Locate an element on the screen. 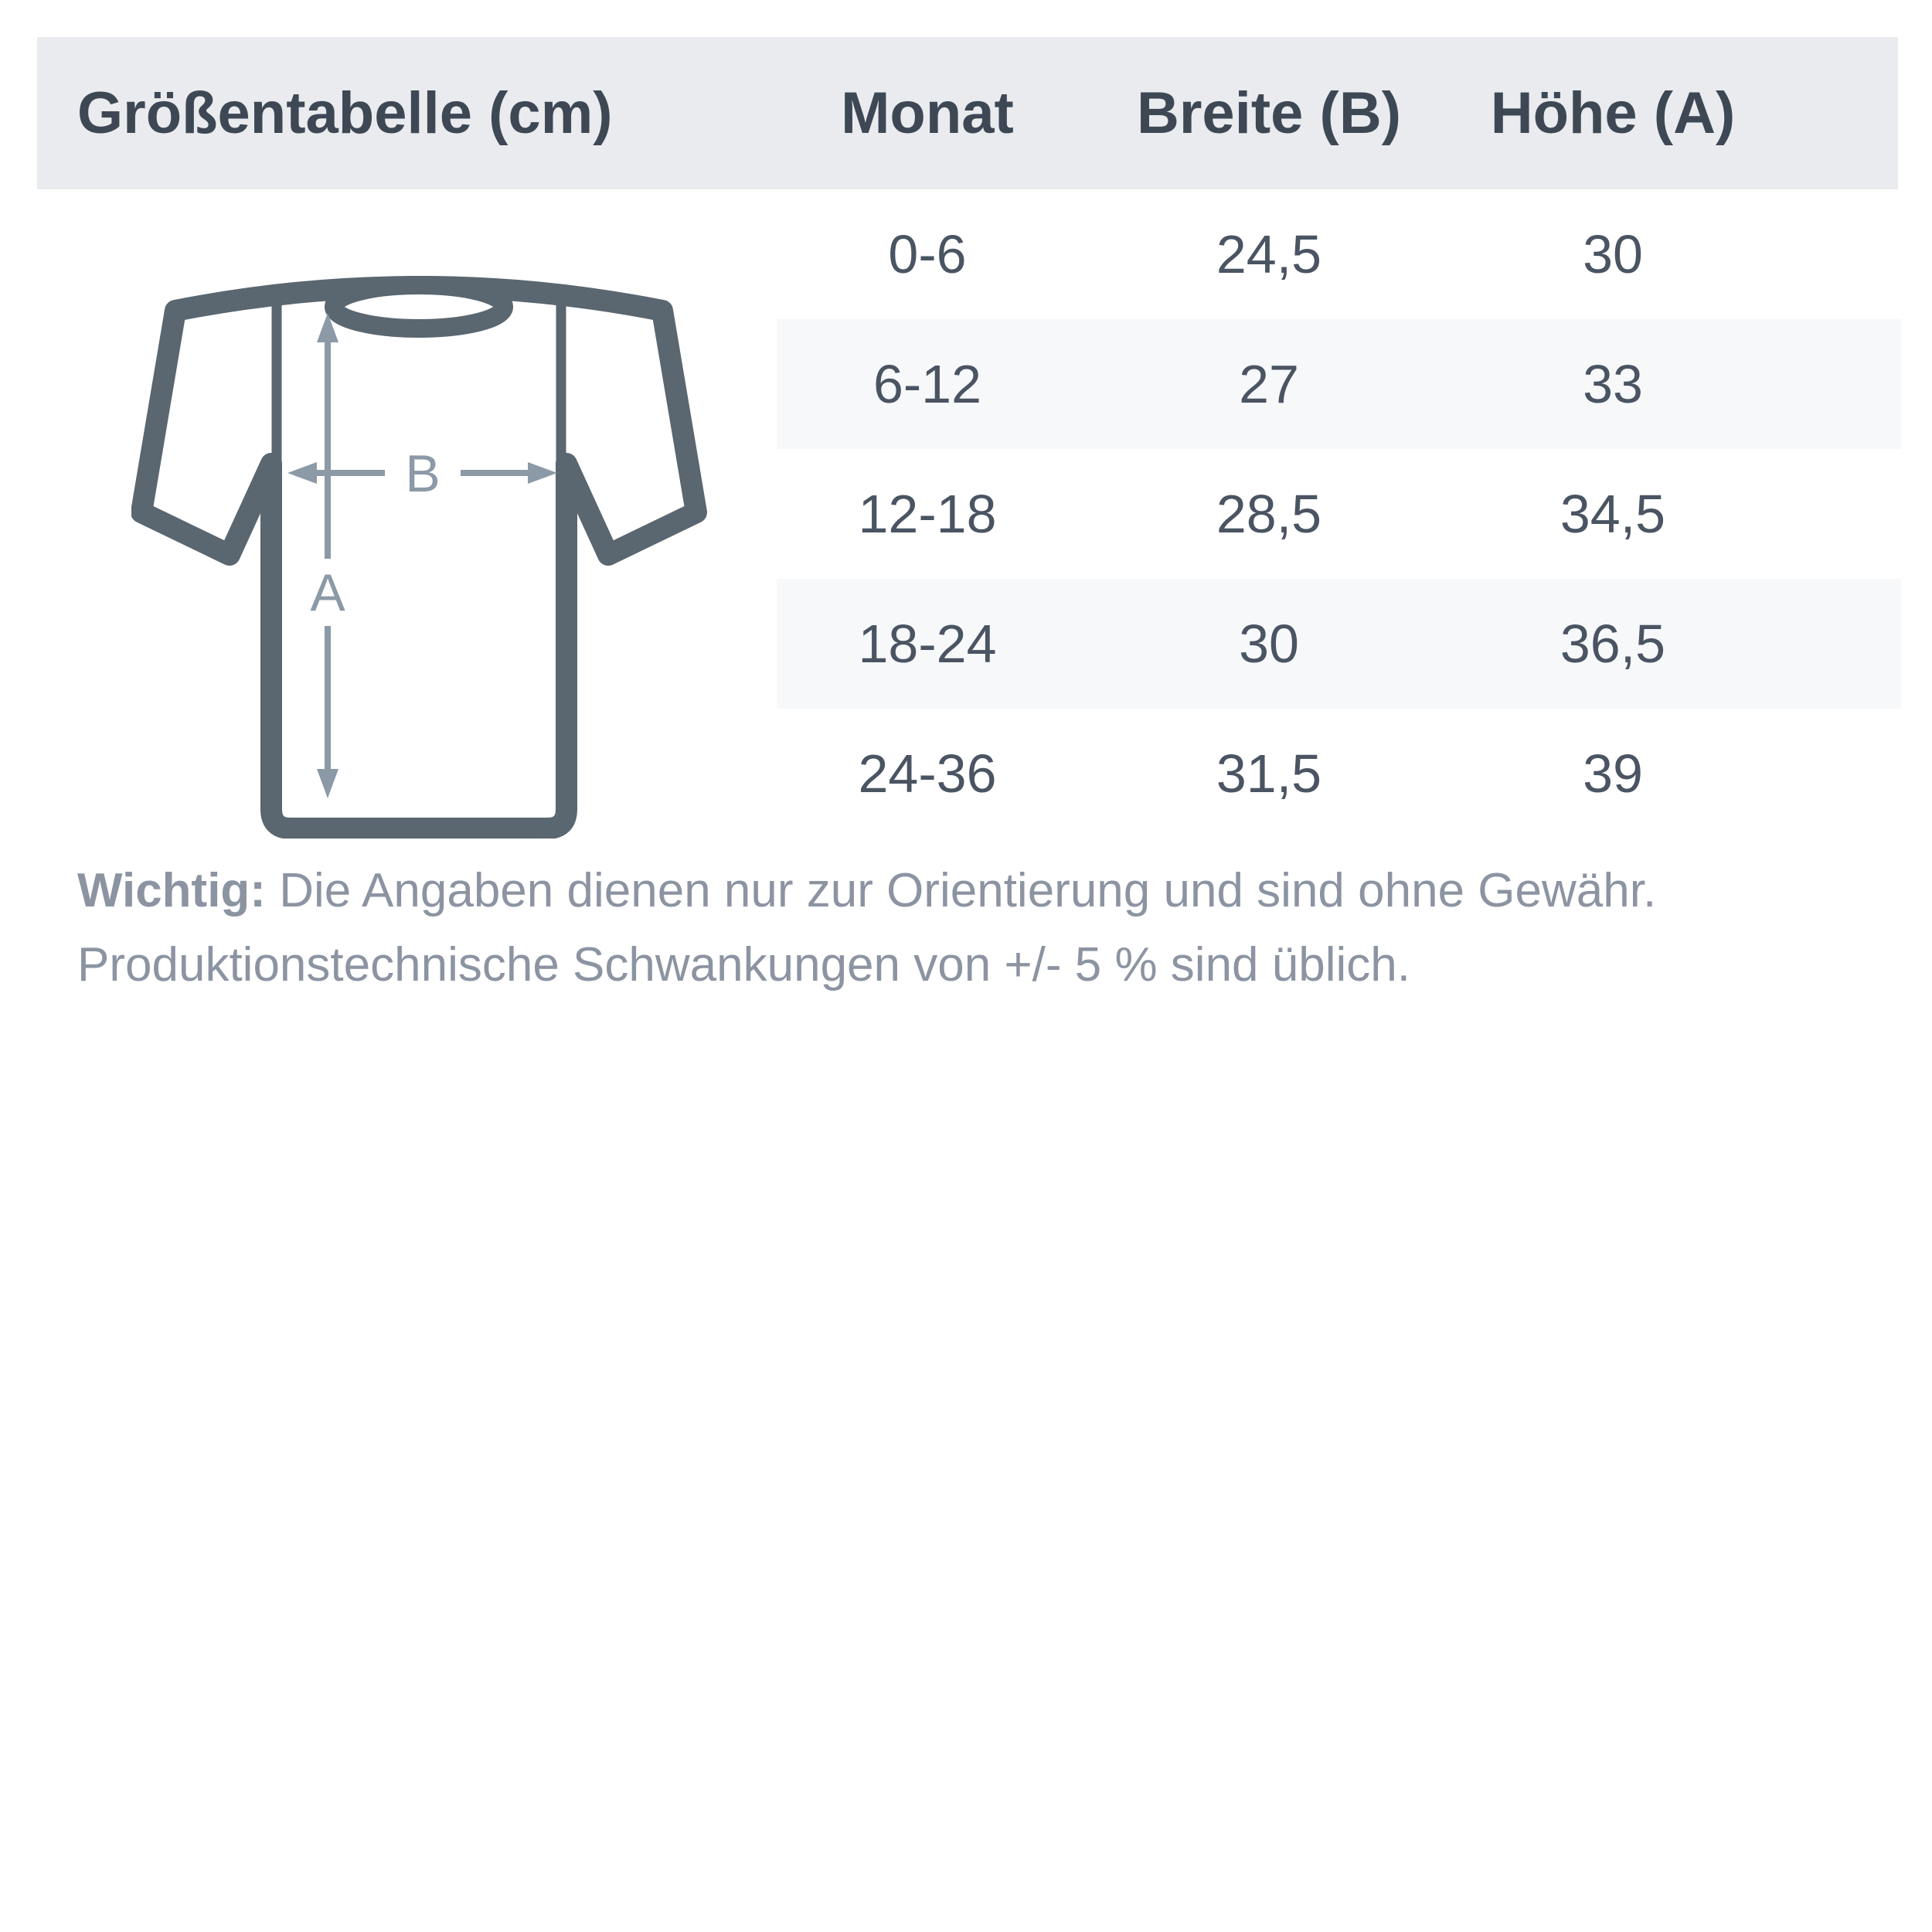 The width and height of the screenshot is (1932, 1932). cell-hoehe: 33 is located at coordinates (1613, 384).